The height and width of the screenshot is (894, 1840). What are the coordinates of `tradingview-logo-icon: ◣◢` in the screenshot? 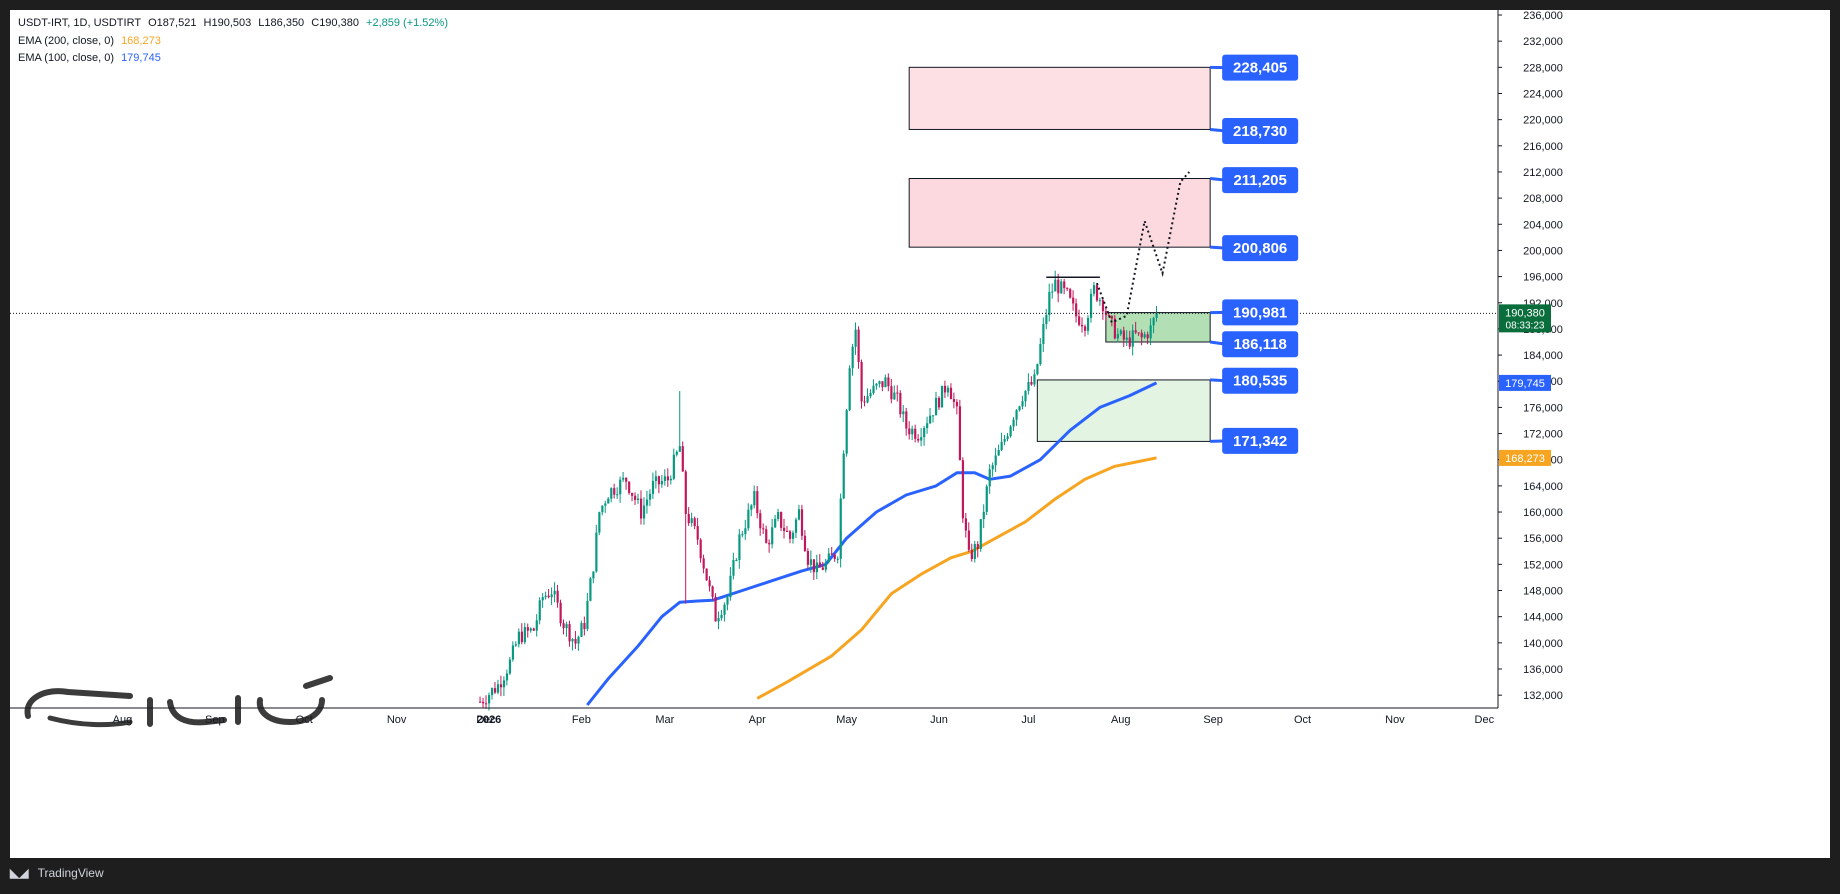 It's located at (19, 873).